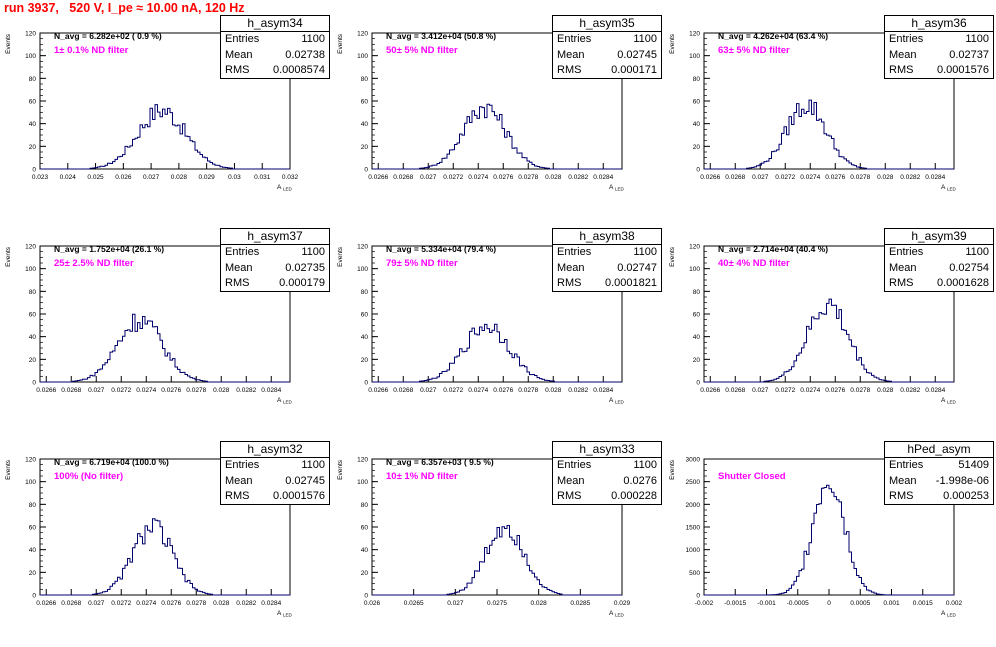 The height and width of the screenshot is (647, 996). Describe the element at coordinates (313, 39) in the screenshot. I see `stat-value: 1100` at that location.